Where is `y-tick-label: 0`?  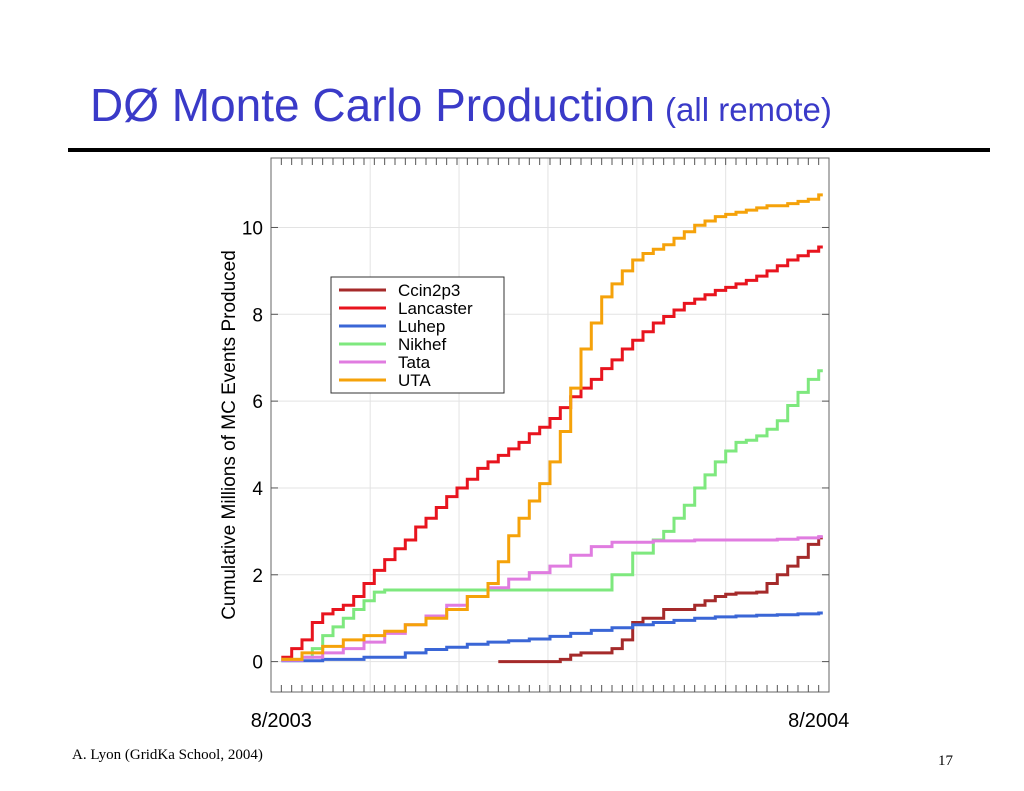
y-tick-label: 0 is located at coordinates (257, 663).